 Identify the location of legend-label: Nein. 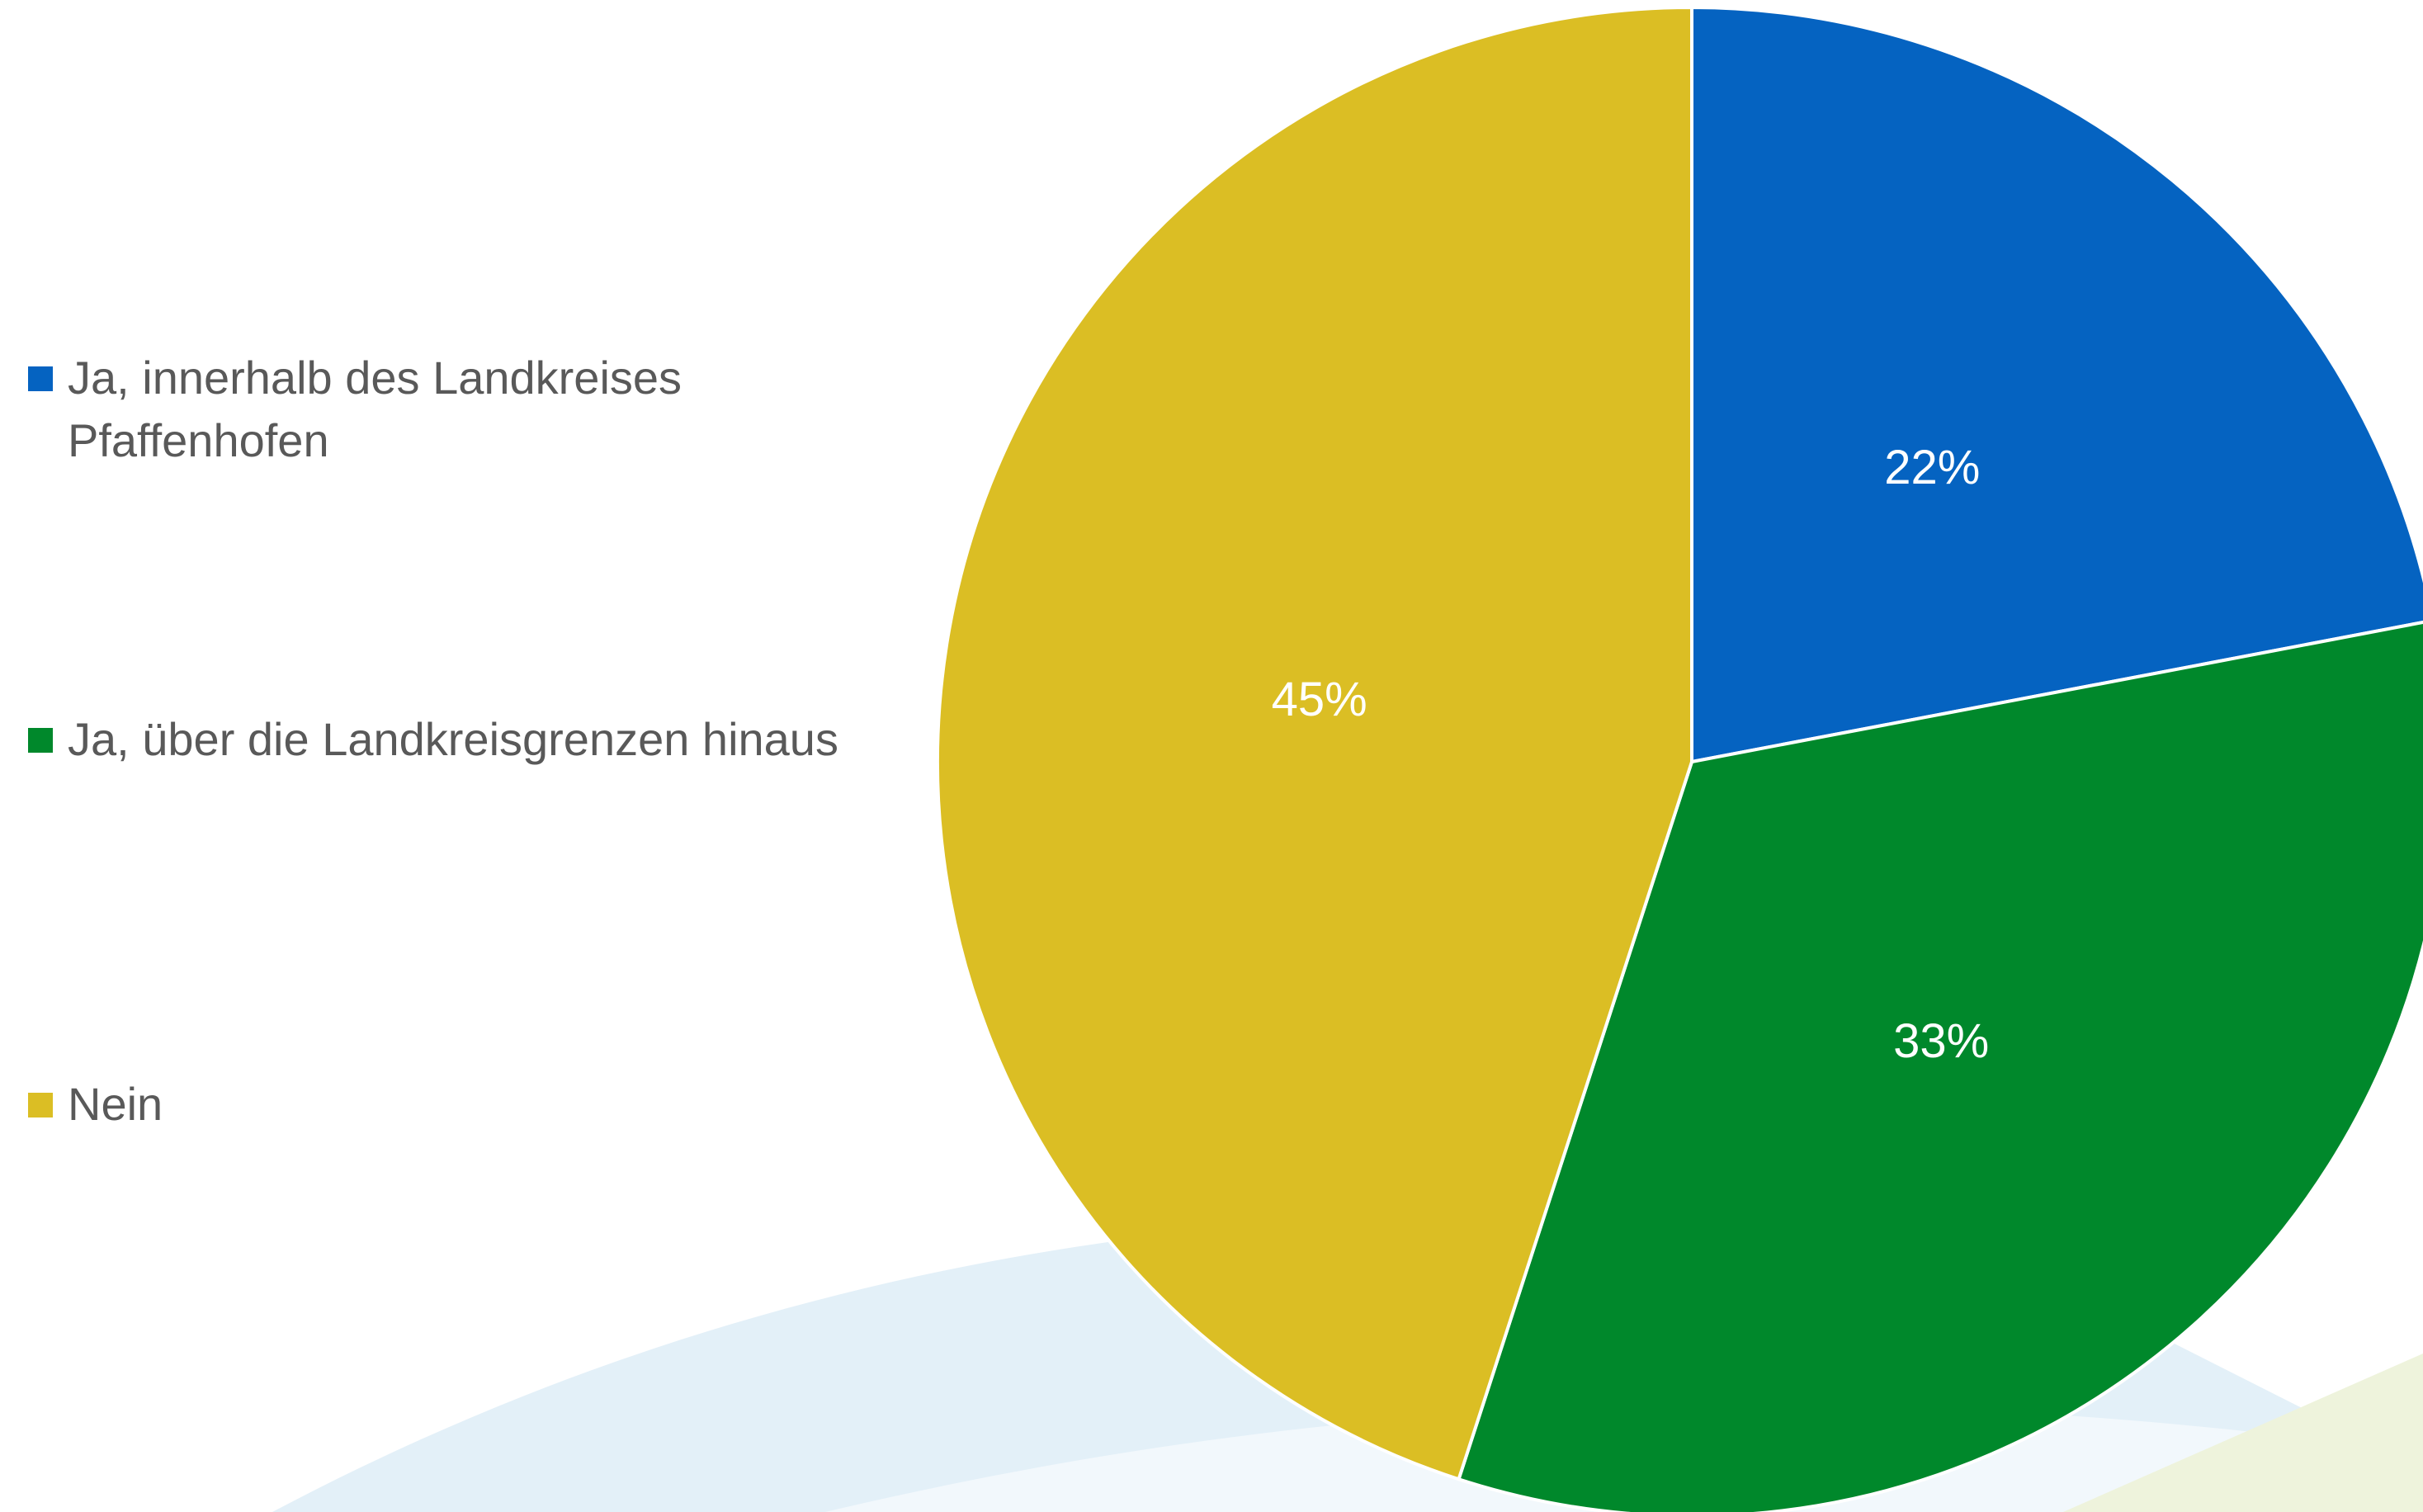
(115, 1104).